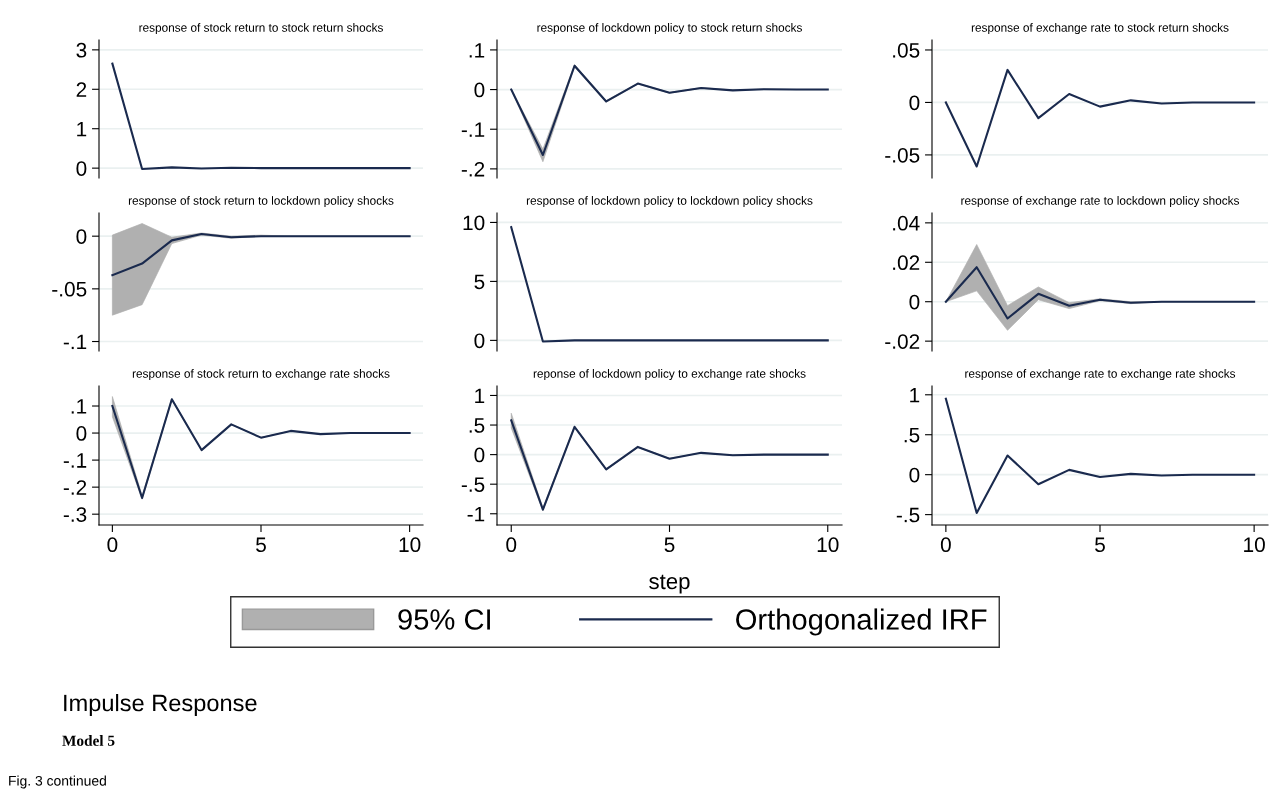 This screenshot has width=1283, height=797. Describe the element at coordinates (160, 705) in the screenshot. I see `text: Impulse Response` at that location.